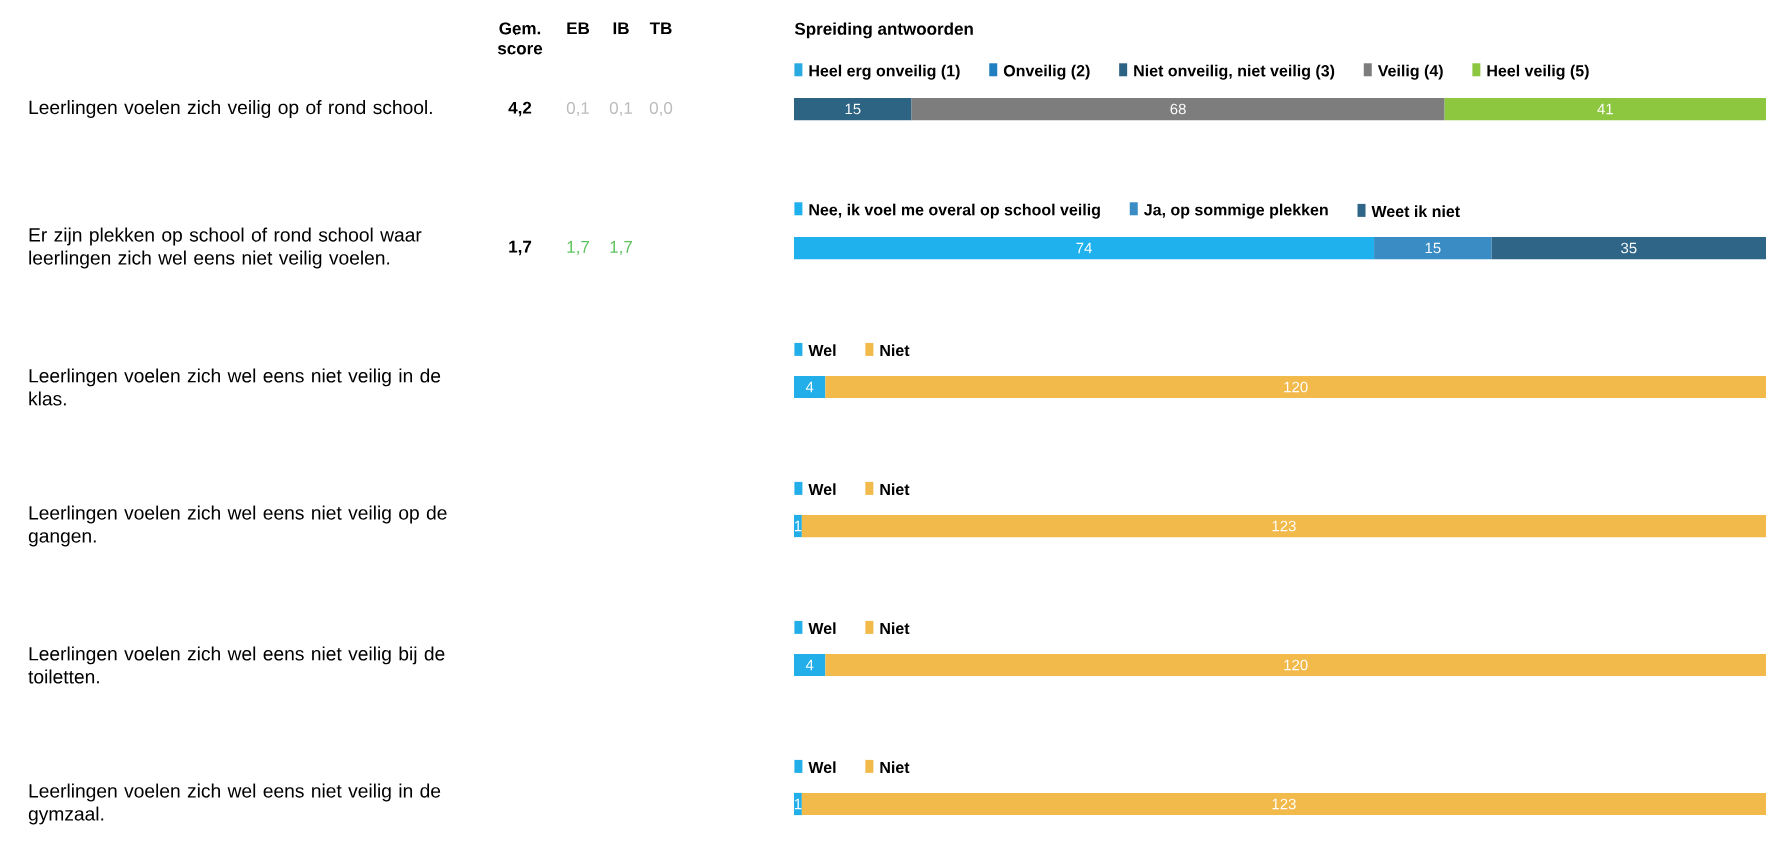  What do you see at coordinates (225, 248) in the screenshot?
I see `y-tick-label: Er zijn plekken op school of rond school waar leerlingen zich wel eens niet veilig voelen.` at bounding box center [225, 248].